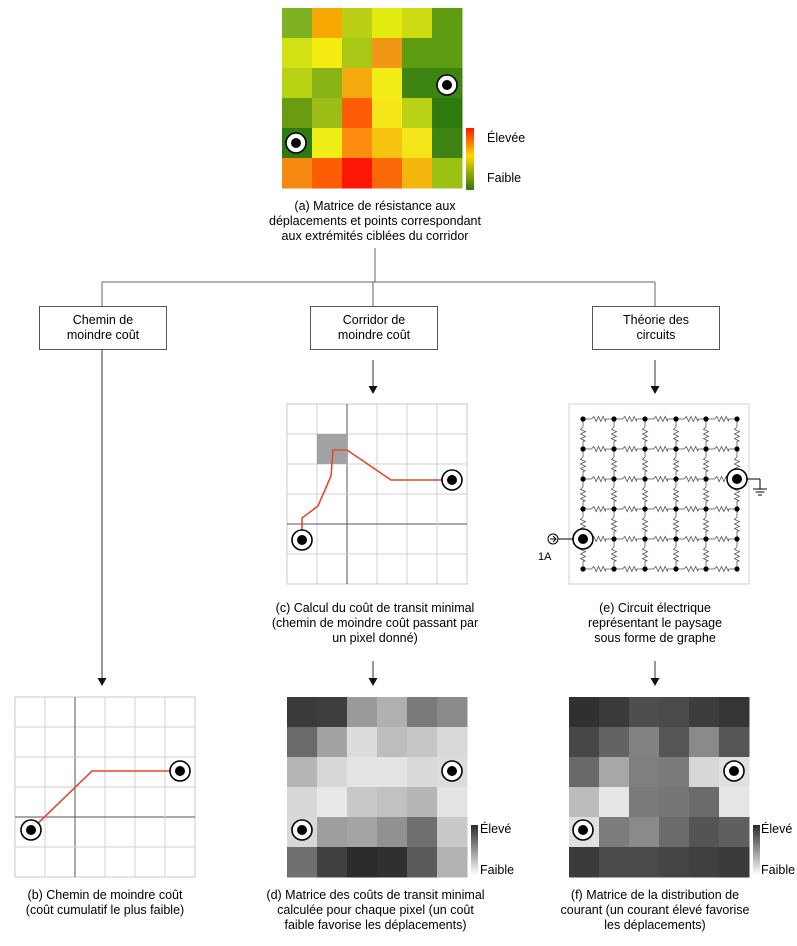  I want to click on legend-high-d: Élevé, so click(496, 829).